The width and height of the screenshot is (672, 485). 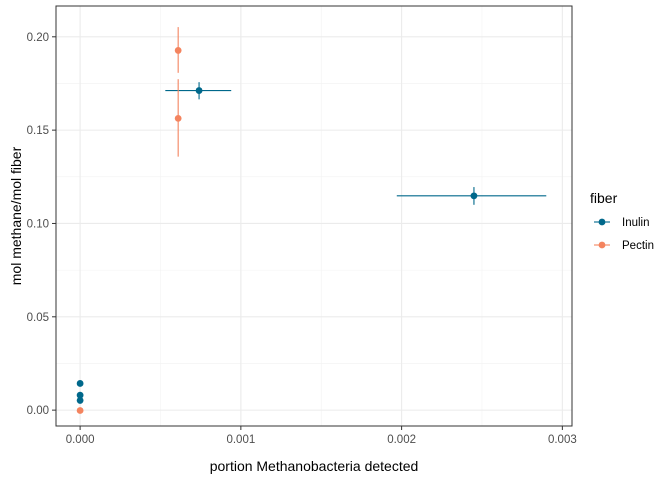 What do you see at coordinates (624, 234) in the screenshot?
I see `legend-items: Inulin Pectin` at bounding box center [624, 234].